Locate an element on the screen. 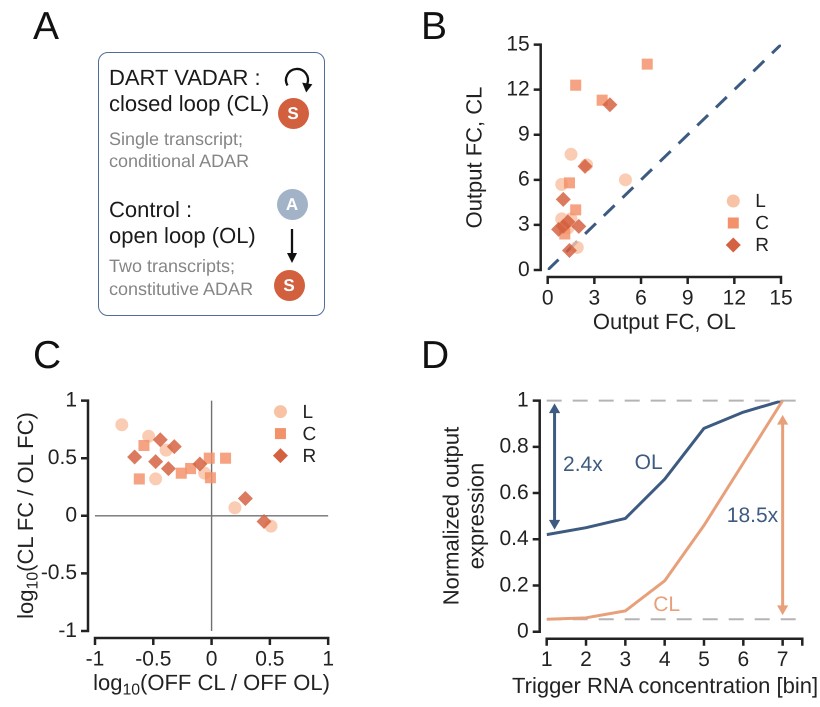 The height and width of the screenshot is (707, 820). x-tick-label: 2 is located at coordinates (586, 660).